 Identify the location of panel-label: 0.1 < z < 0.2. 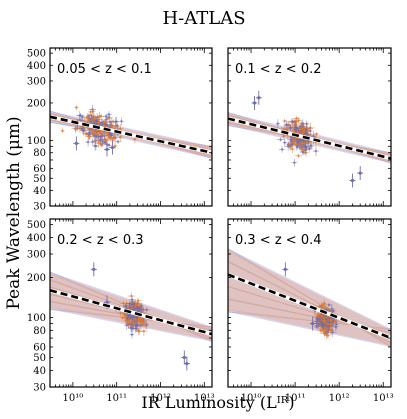
(278, 69).